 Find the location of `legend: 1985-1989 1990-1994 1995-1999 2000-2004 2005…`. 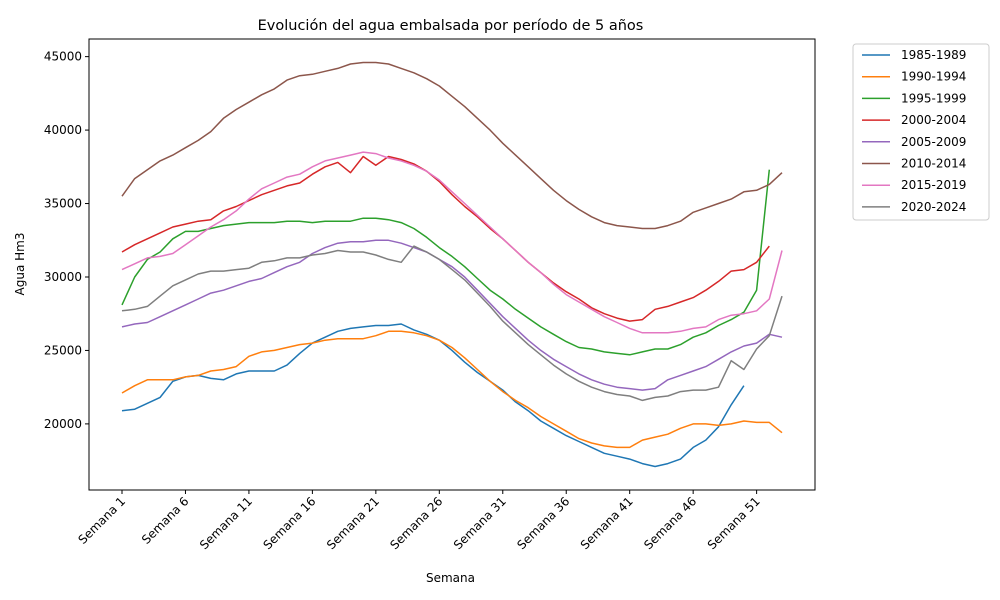

legend: 1985-1989 1990-1994 1995-1999 2000-2004 2005… is located at coordinates (921, 132).